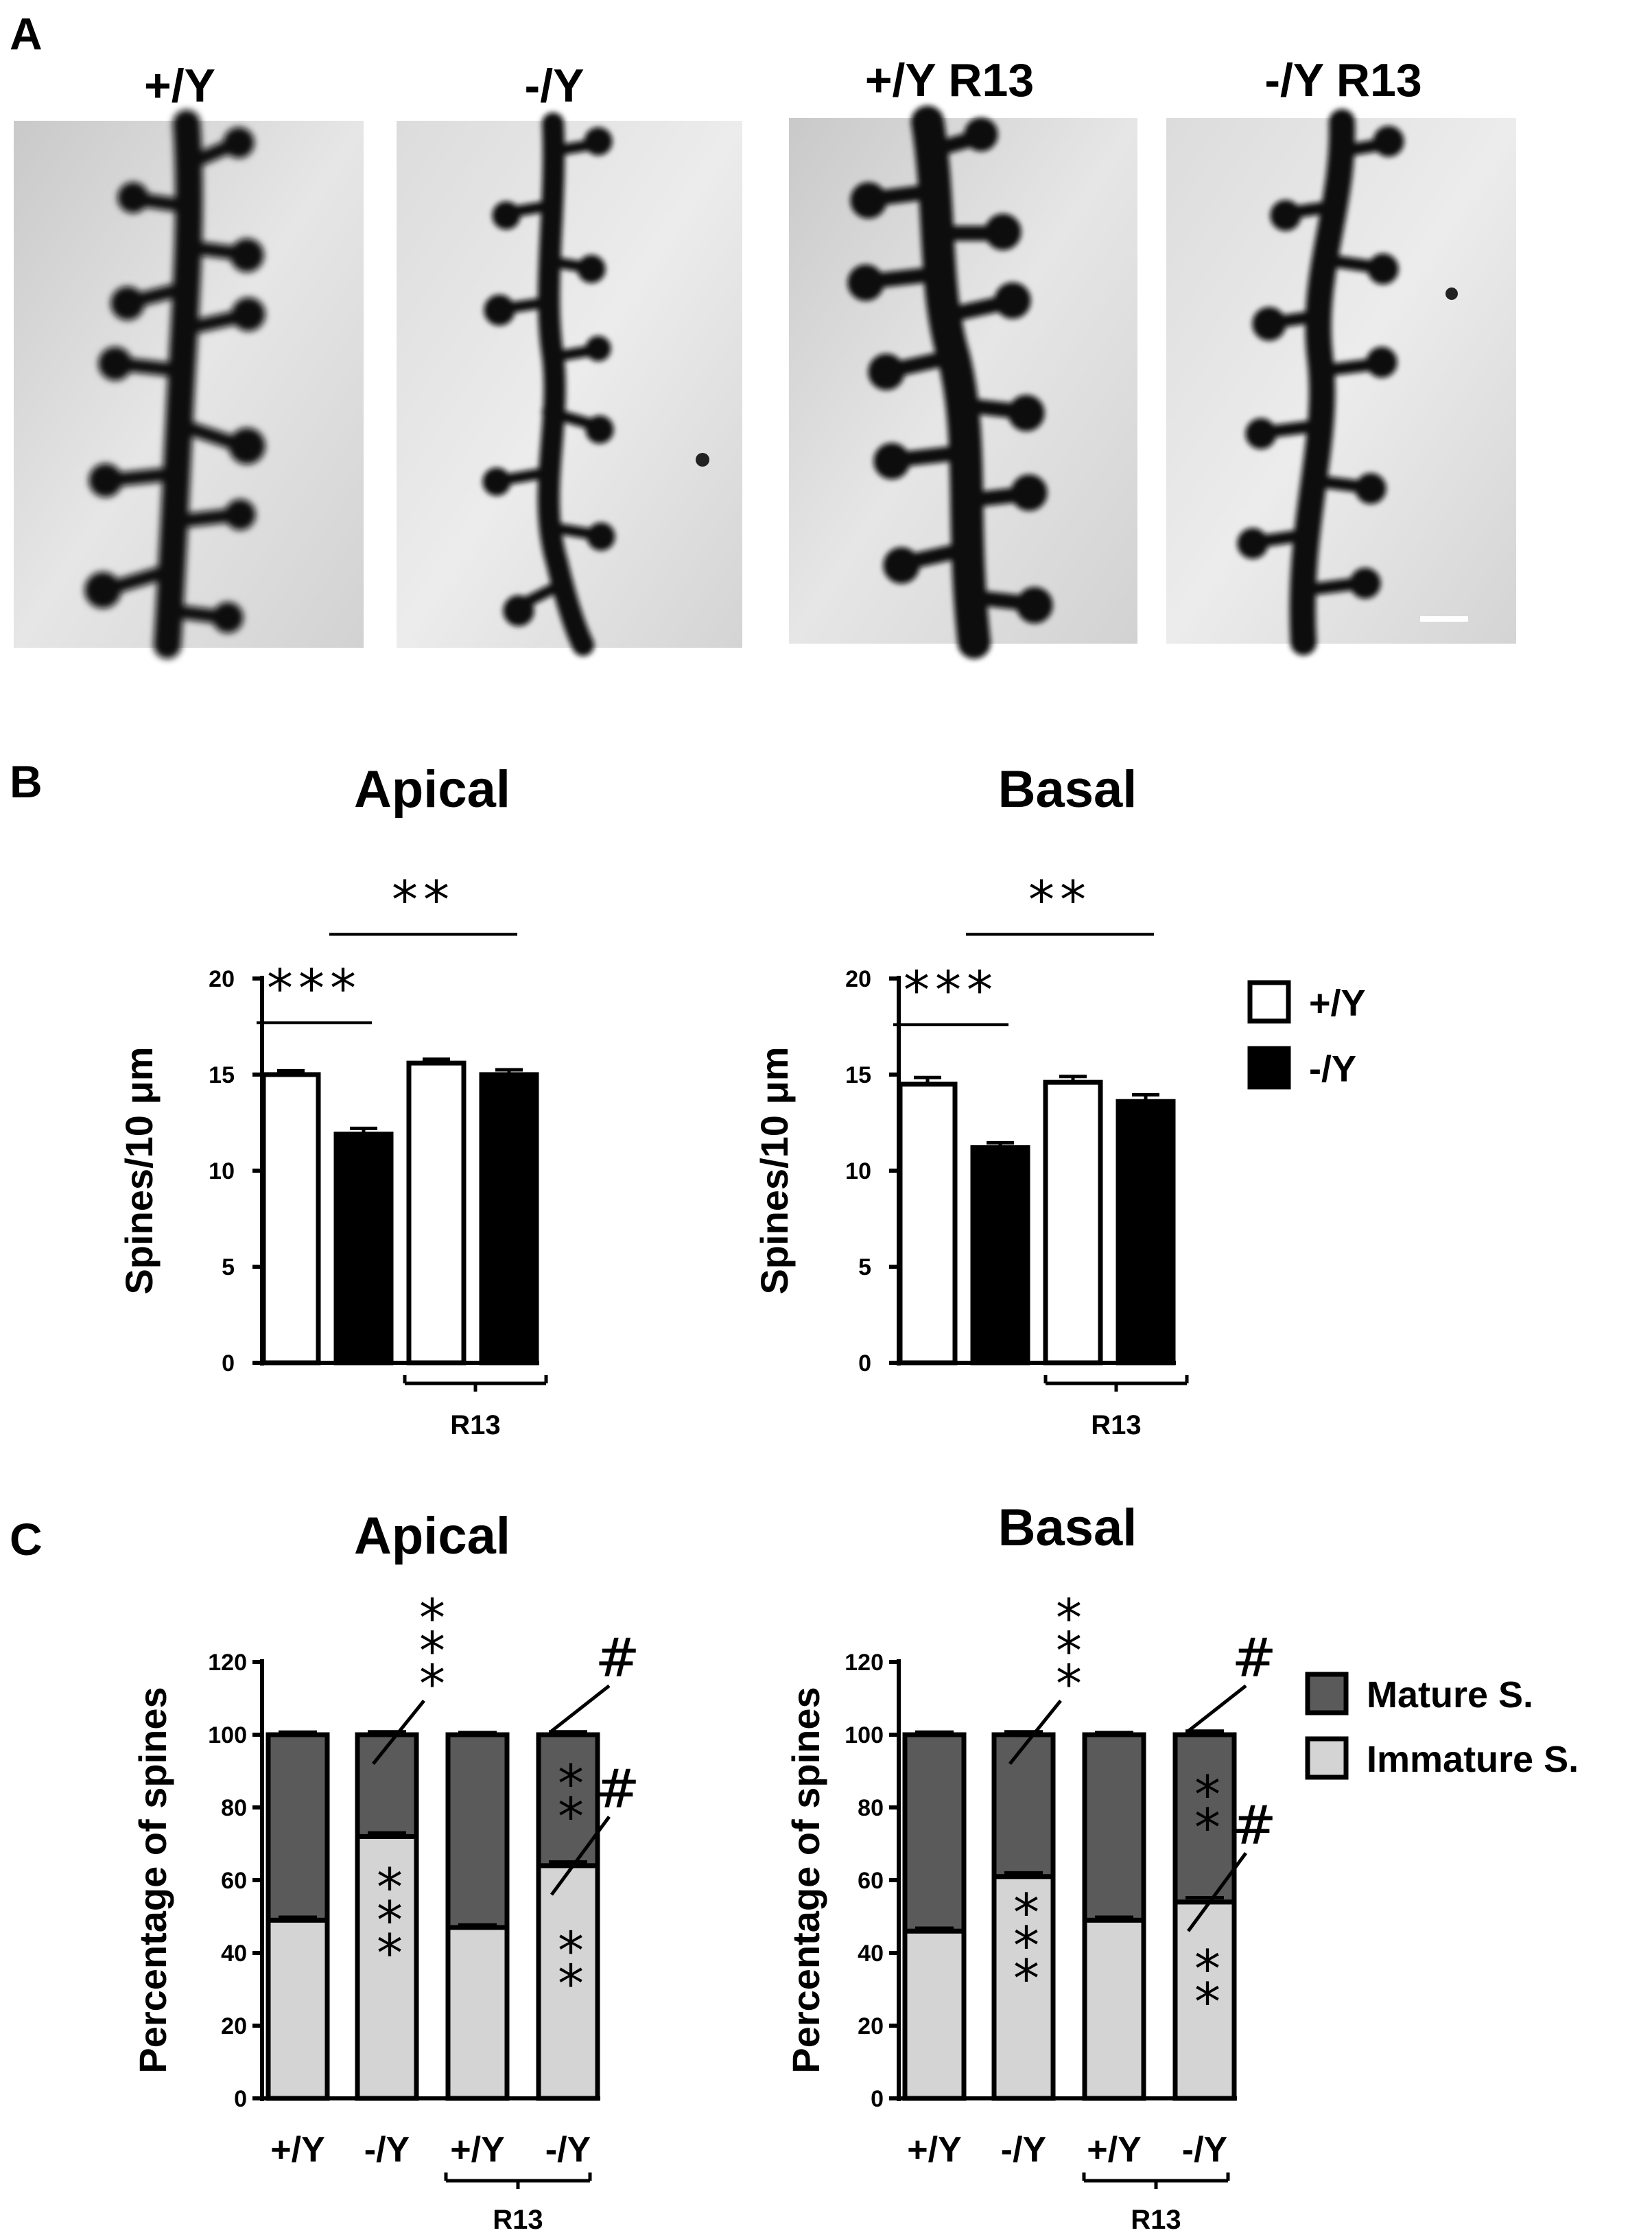  What do you see at coordinates (1327, 1758) in the screenshot?
I see `legend-swatch-immature` at bounding box center [1327, 1758].